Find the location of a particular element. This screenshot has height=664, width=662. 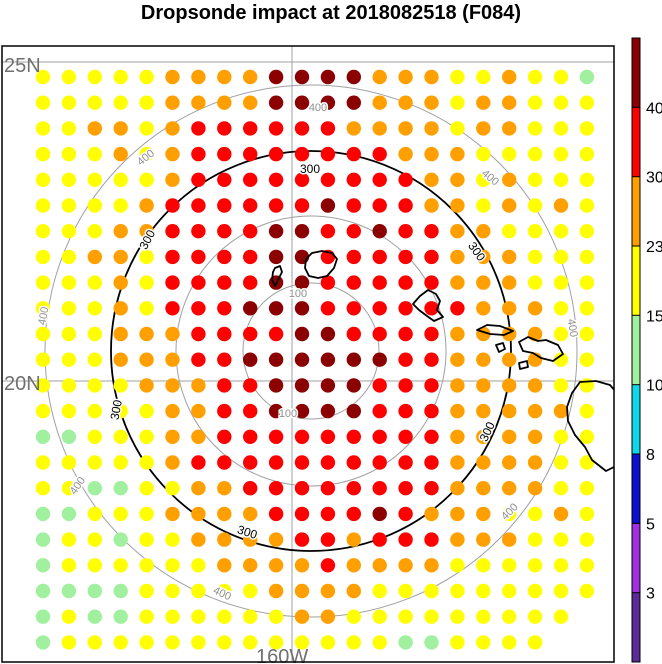

lat-label-20n: 20N is located at coordinates (22, 384).